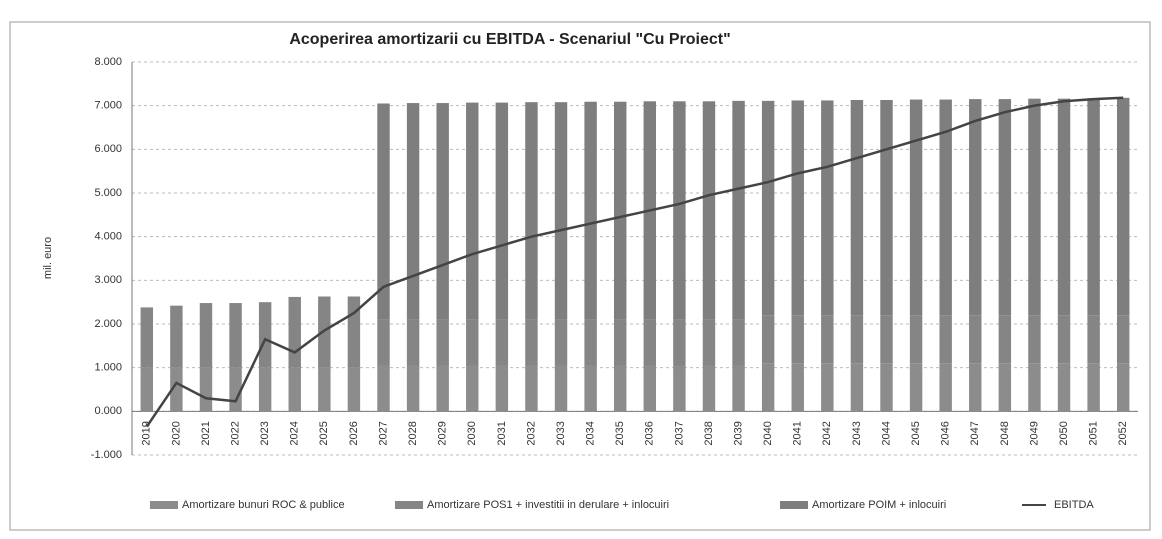 This screenshot has width=1162, height=539. I want to click on x-tick-label: 2027, so click(383, 433).